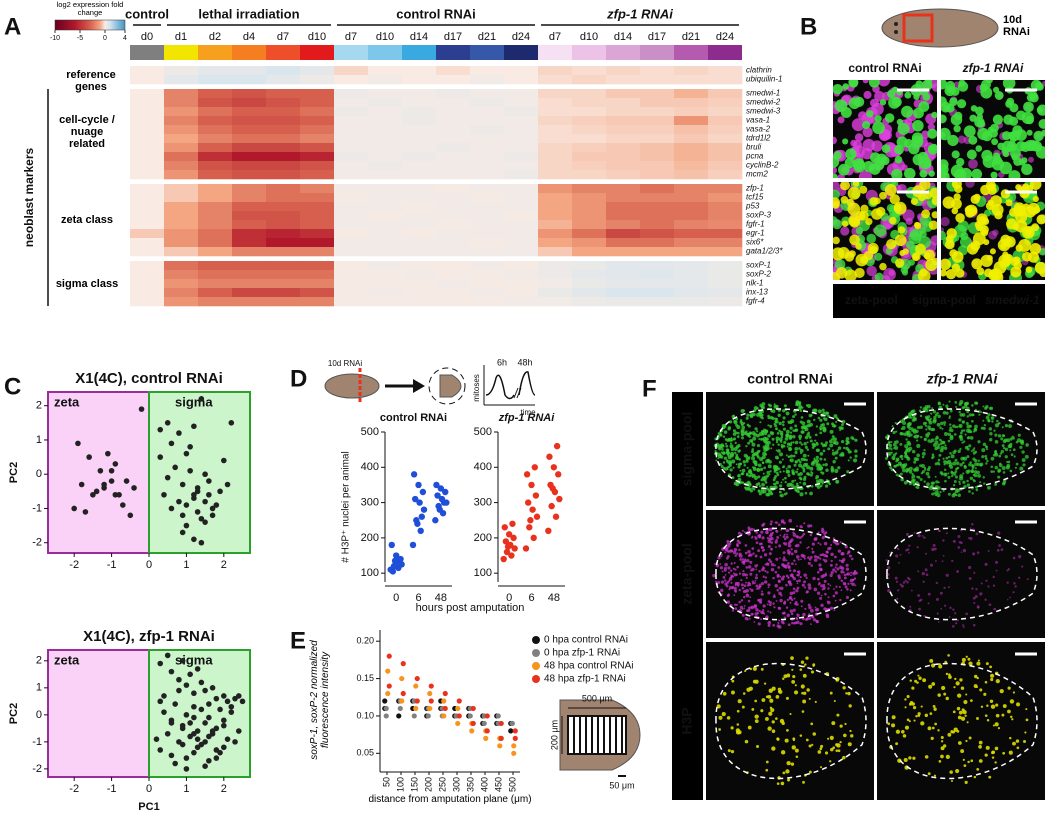 This screenshot has height=824, width=1050. Describe the element at coordinates (283, 52) in the screenshot. I see `column-color` at that location.